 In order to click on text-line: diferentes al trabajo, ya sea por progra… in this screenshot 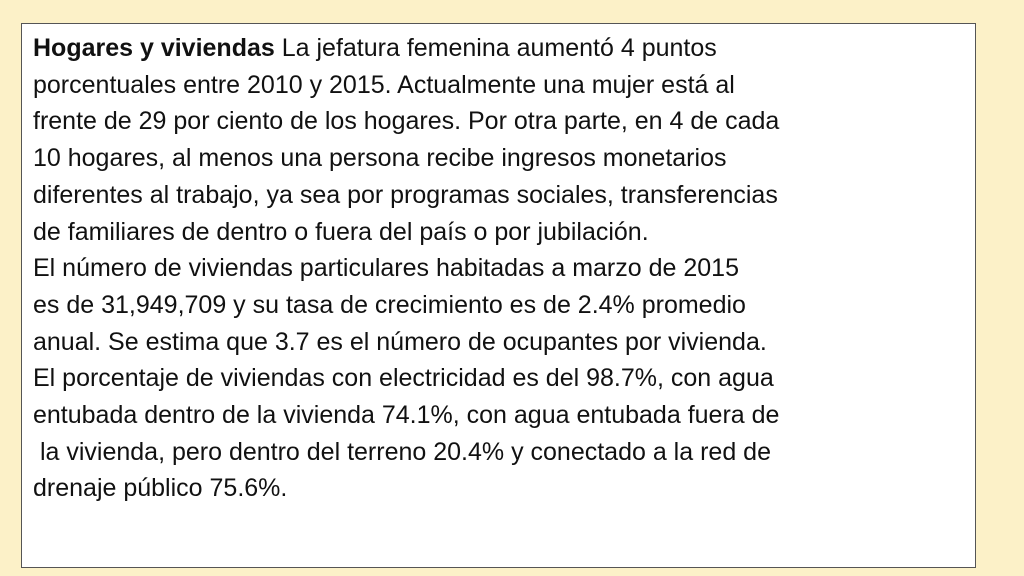, I will do `click(405, 194)`.